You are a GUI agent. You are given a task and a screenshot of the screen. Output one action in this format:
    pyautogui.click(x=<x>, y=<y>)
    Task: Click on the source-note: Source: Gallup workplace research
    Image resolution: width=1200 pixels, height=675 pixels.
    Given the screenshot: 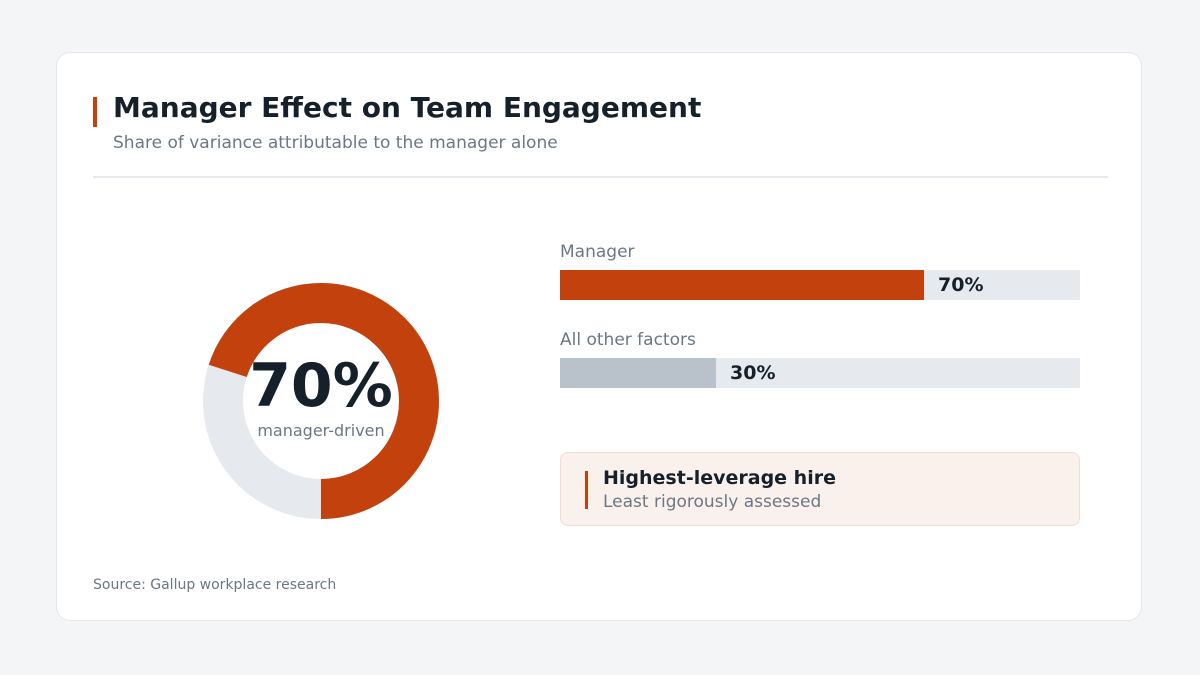 What is the action you would take?
    pyautogui.click(x=215, y=585)
    